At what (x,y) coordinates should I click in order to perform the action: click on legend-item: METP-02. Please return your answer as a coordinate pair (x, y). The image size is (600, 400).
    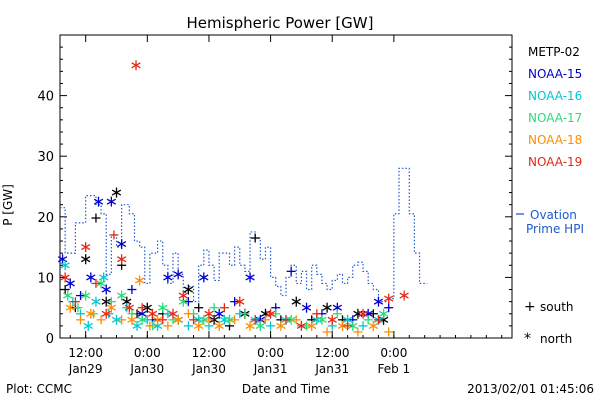
    Looking at the image, I should click on (554, 52).